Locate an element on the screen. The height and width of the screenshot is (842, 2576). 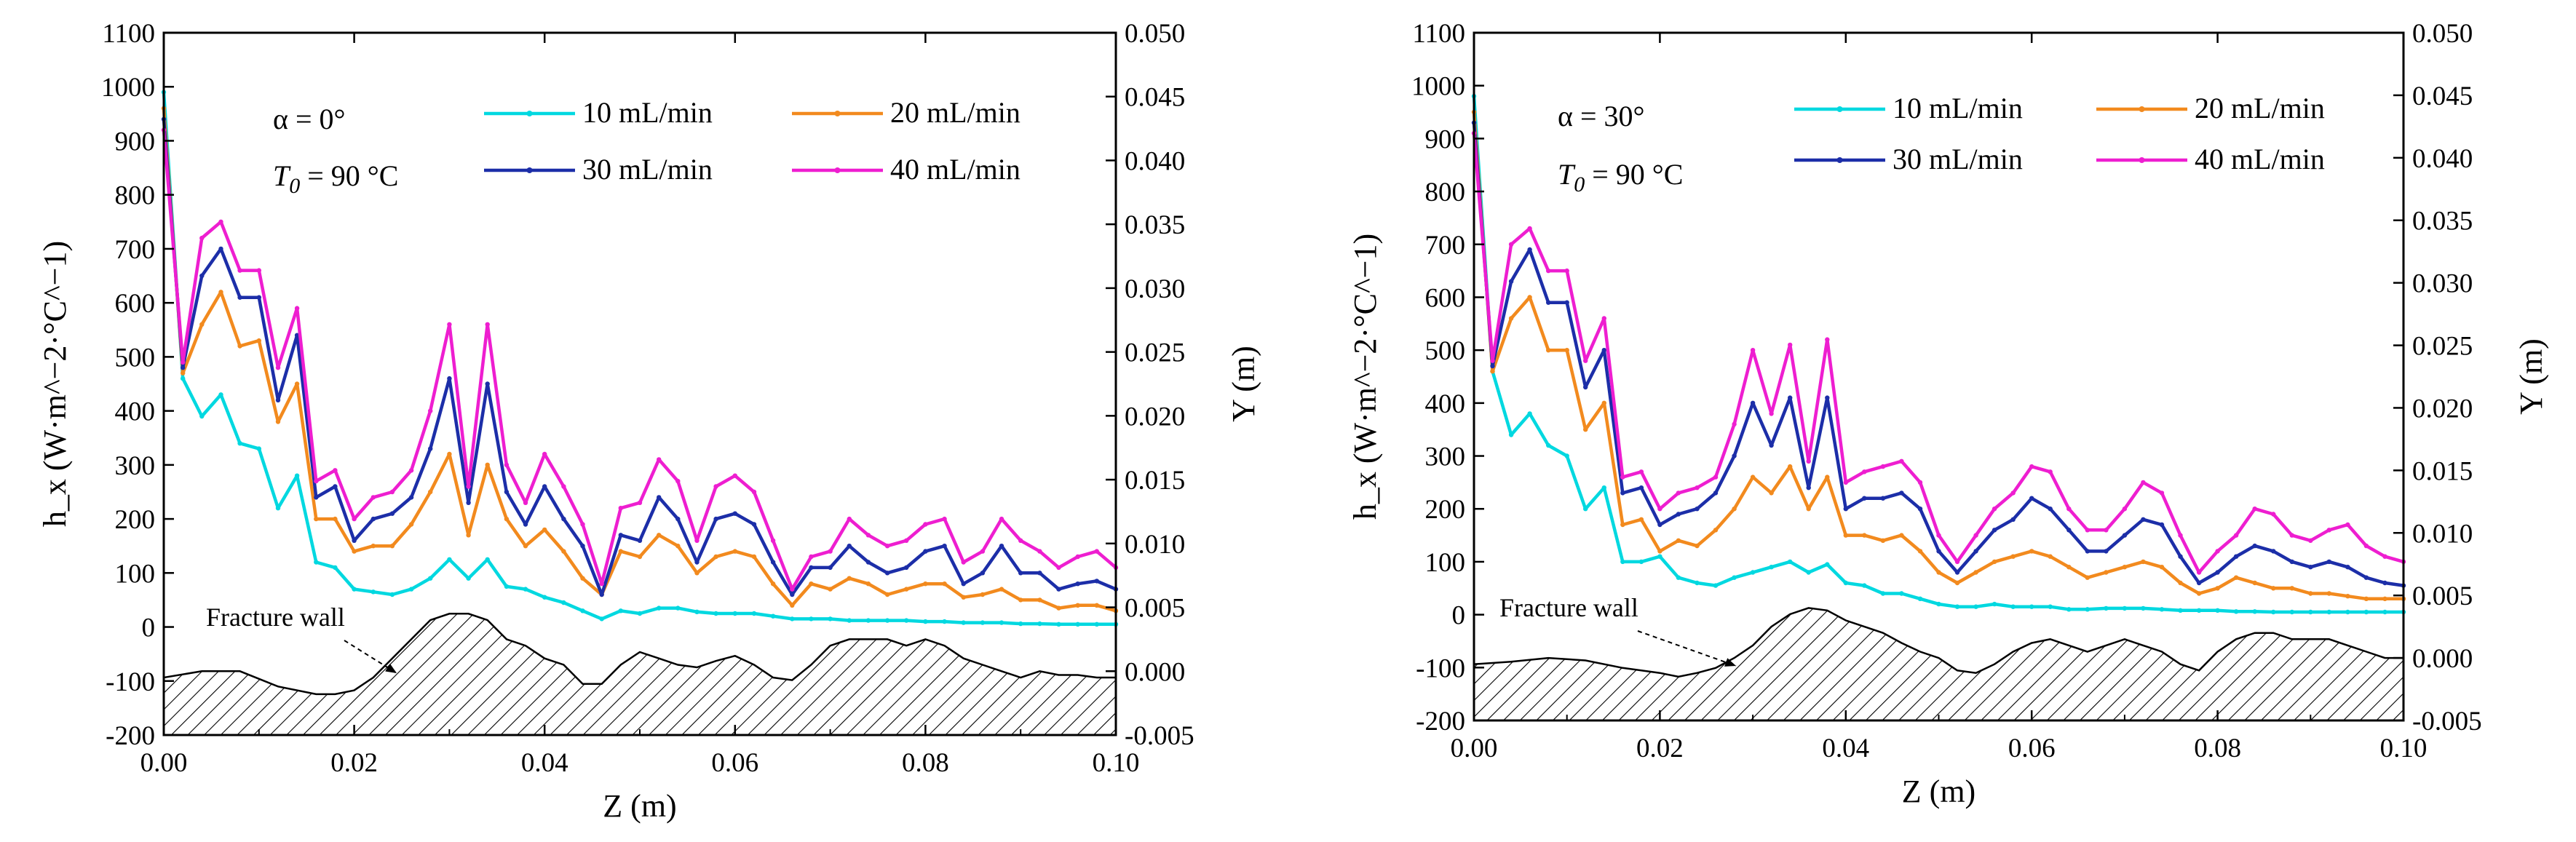
y-tick-label: 100 is located at coordinates (135, 574).